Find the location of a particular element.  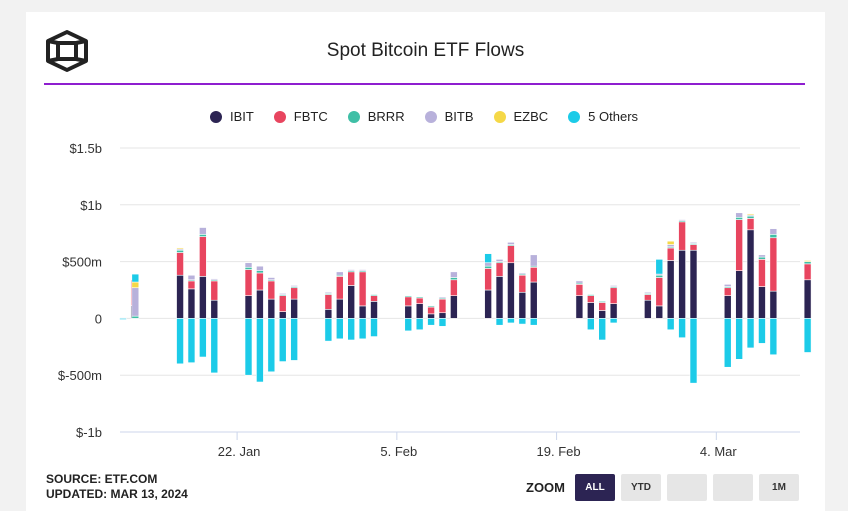

x-tick-label: 22. Jan is located at coordinates (239, 451).